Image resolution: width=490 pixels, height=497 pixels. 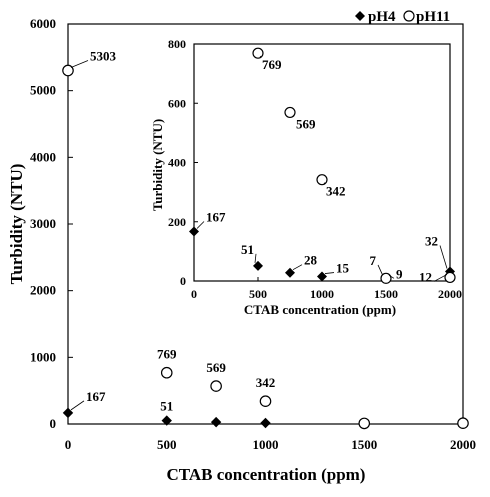 I want to click on main-x-tick-label: 1000, so click(x=266, y=444).